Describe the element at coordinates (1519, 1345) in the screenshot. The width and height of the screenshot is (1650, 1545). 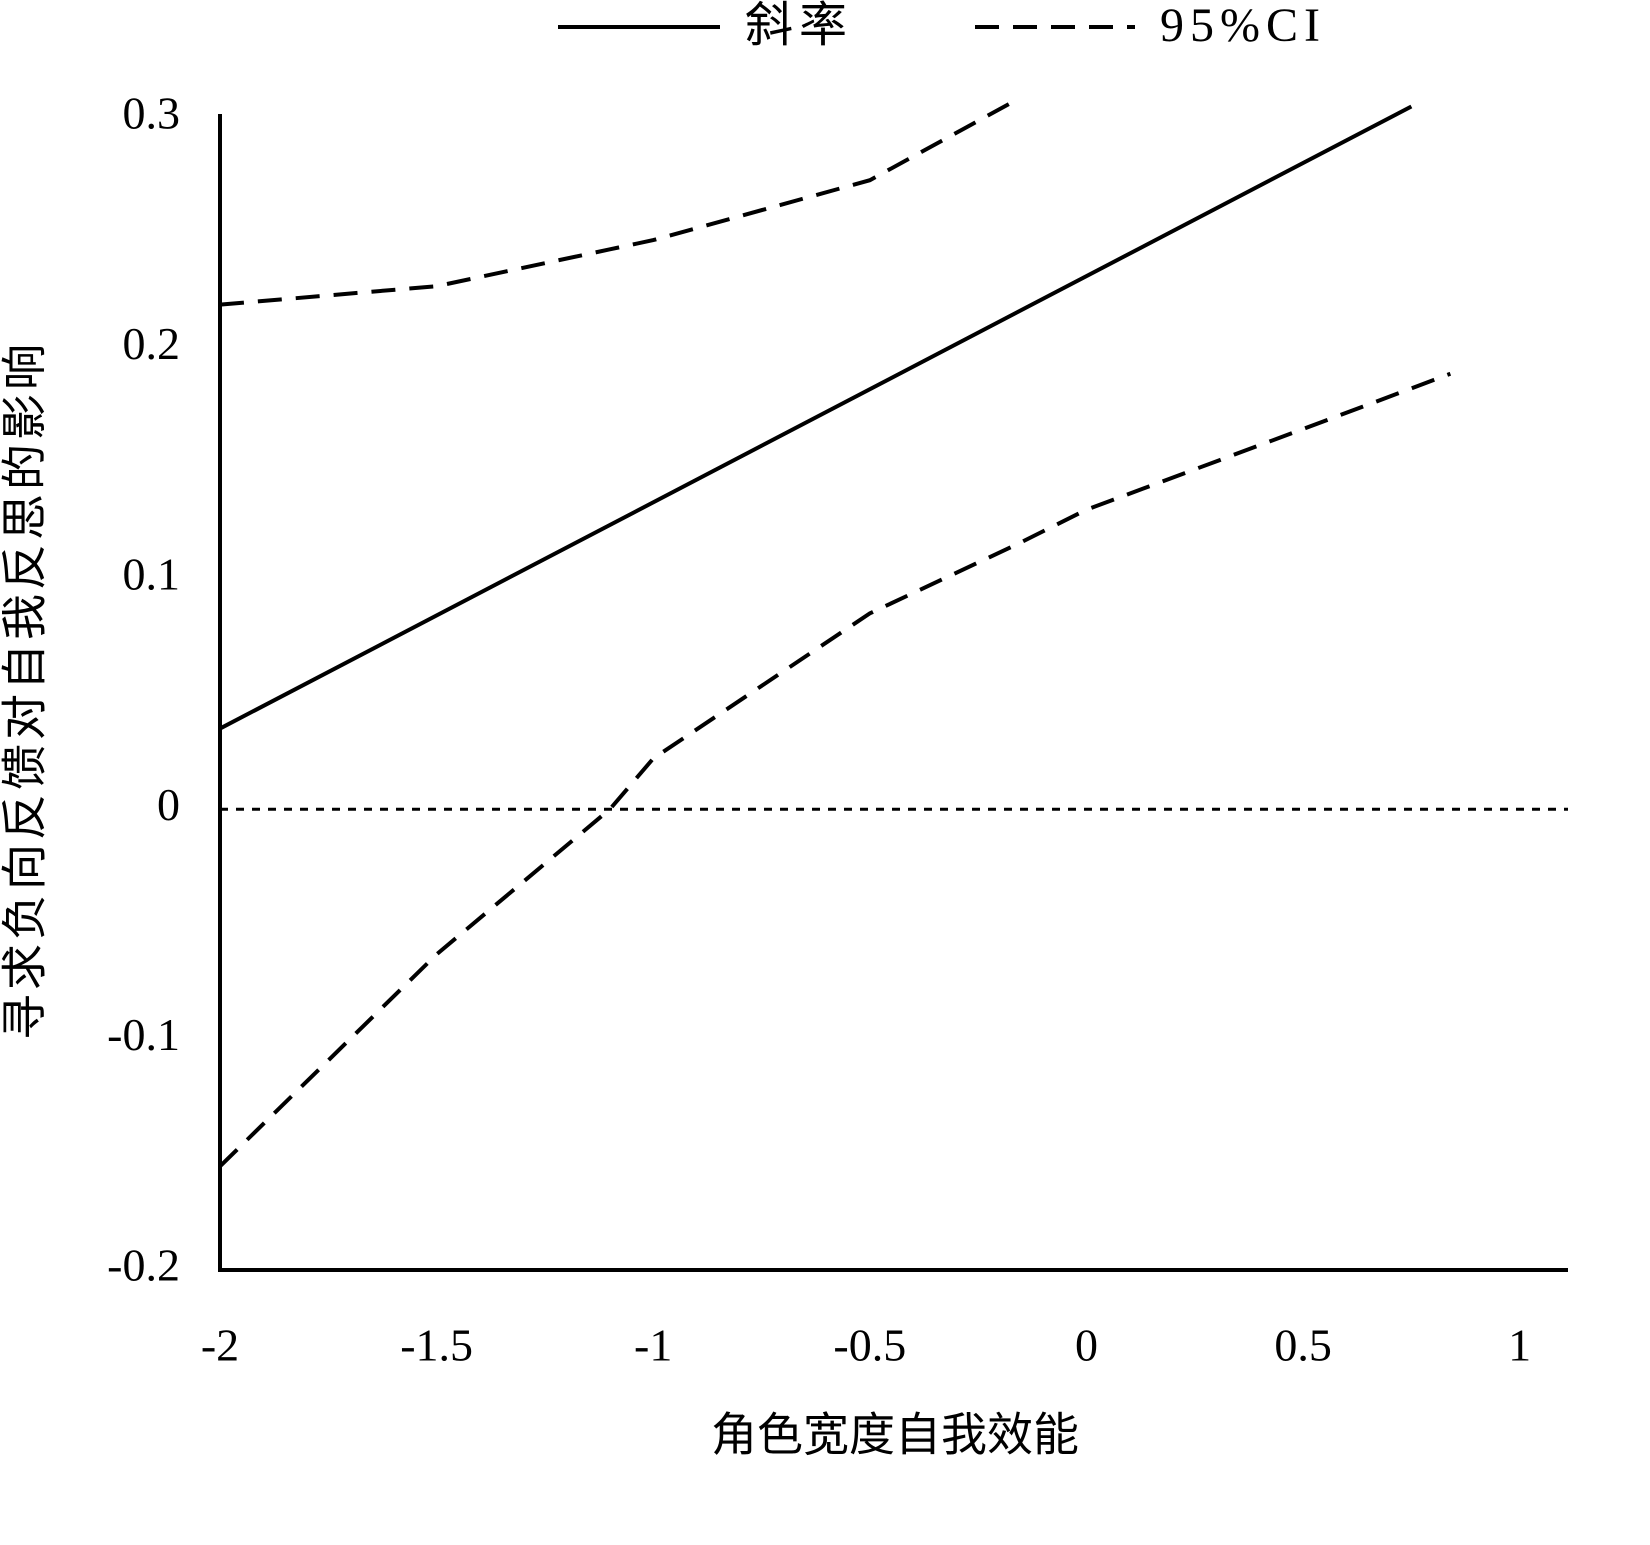
I see `x-tick-label: 1` at that location.